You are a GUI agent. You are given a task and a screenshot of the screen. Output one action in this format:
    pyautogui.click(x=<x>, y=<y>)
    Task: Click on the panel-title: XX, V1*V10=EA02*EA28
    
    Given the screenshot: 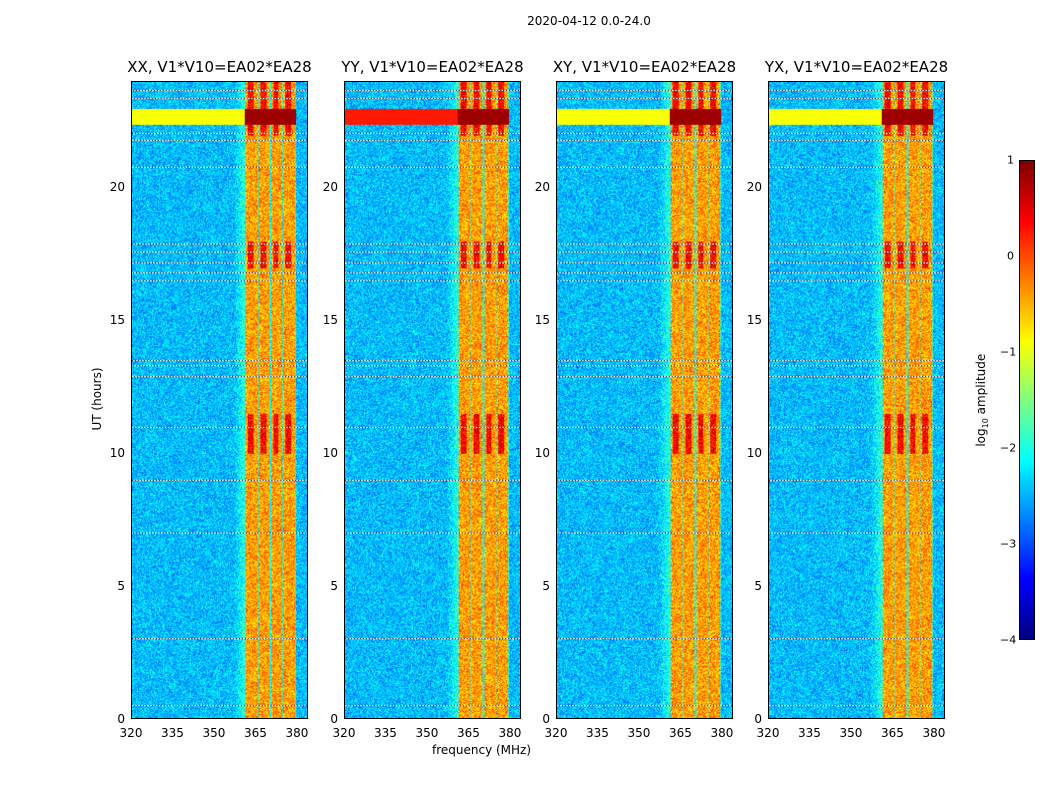 What is the action you would take?
    pyautogui.click(x=219, y=67)
    